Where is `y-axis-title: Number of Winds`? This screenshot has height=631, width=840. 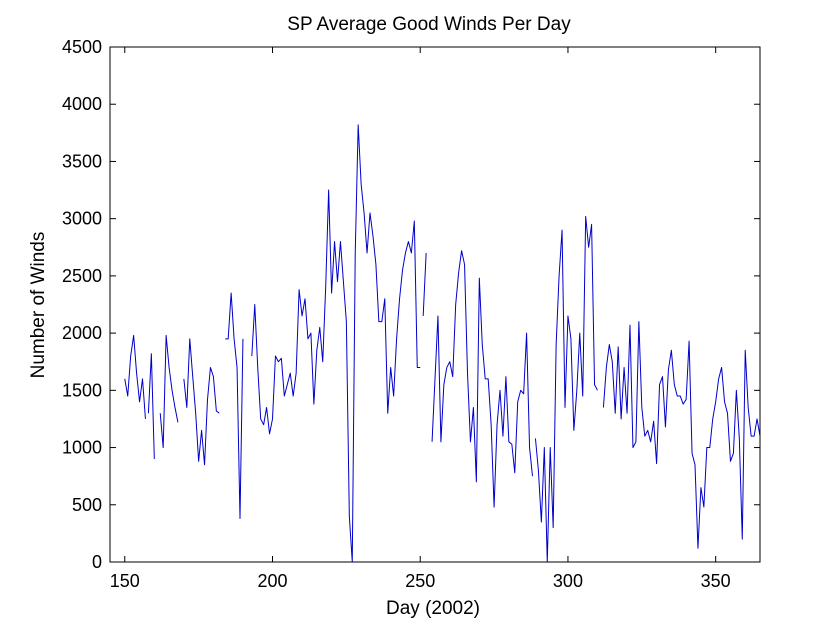 y-axis-title: Number of Winds is located at coordinates (38, 305).